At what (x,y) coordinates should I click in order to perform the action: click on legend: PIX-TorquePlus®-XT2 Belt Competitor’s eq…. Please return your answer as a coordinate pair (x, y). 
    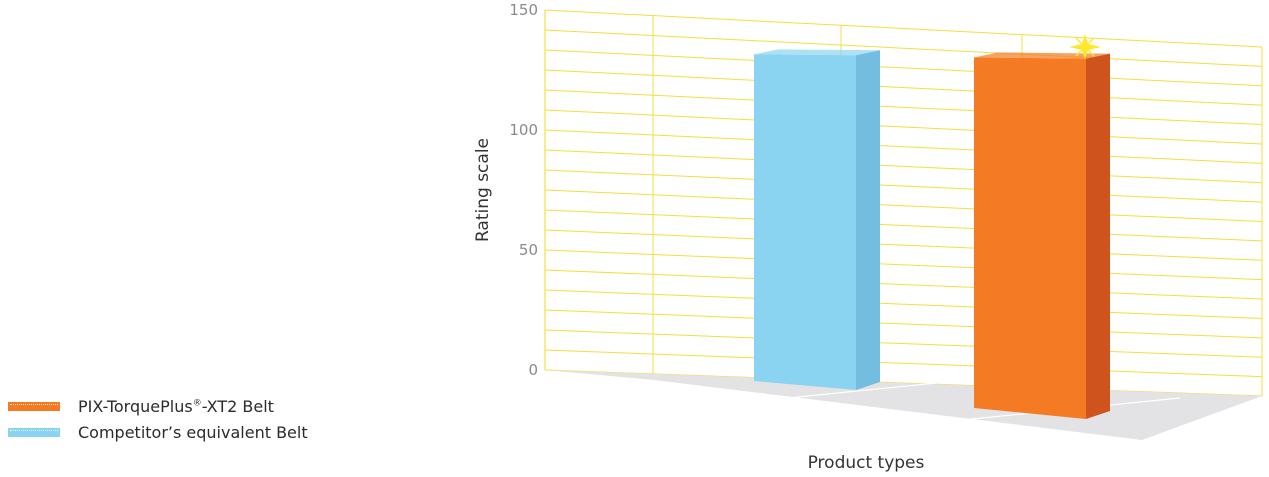
    Looking at the image, I should click on (158, 419).